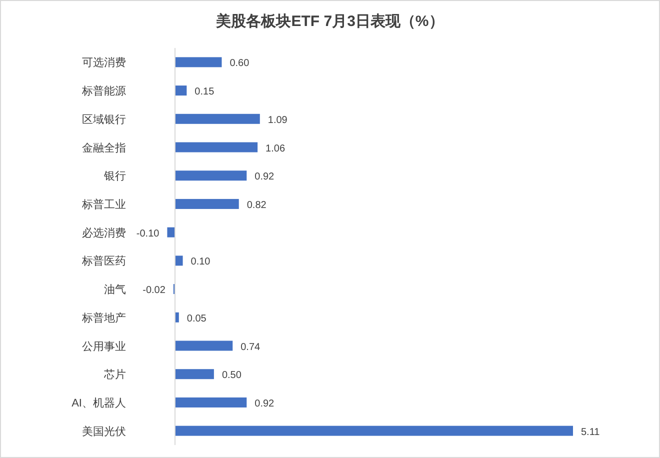 Image resolution: width=660 pixels, height=458 pixels. What do you see at coordinates (278, 120) in the screenshot?
I see `data-label: 1.09` at bounding box center [278, 120].